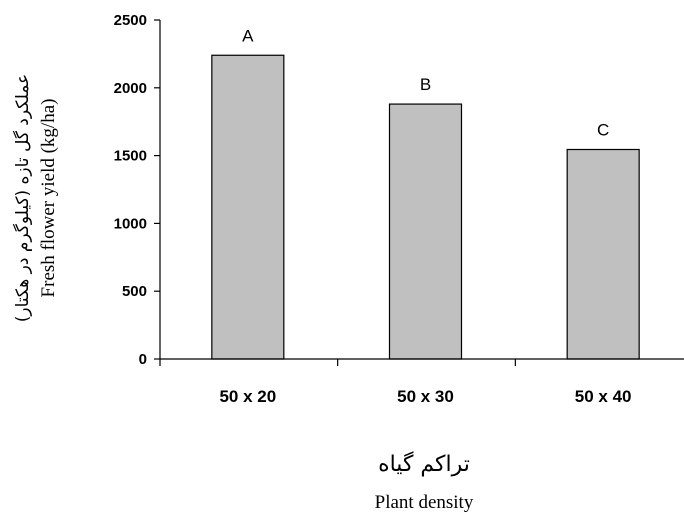 This screenshot has height=515, width=684. What do you see at coordinates (425, 396) in the screenshot?
I see `x-tick-label: 50 x 30` at bounding box center [425, 396].